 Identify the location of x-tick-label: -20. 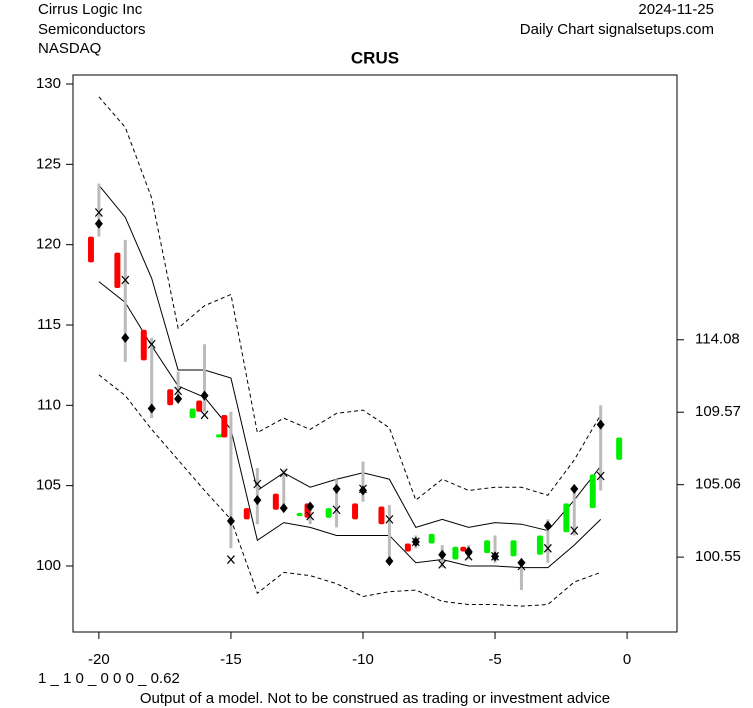
(99, 659).